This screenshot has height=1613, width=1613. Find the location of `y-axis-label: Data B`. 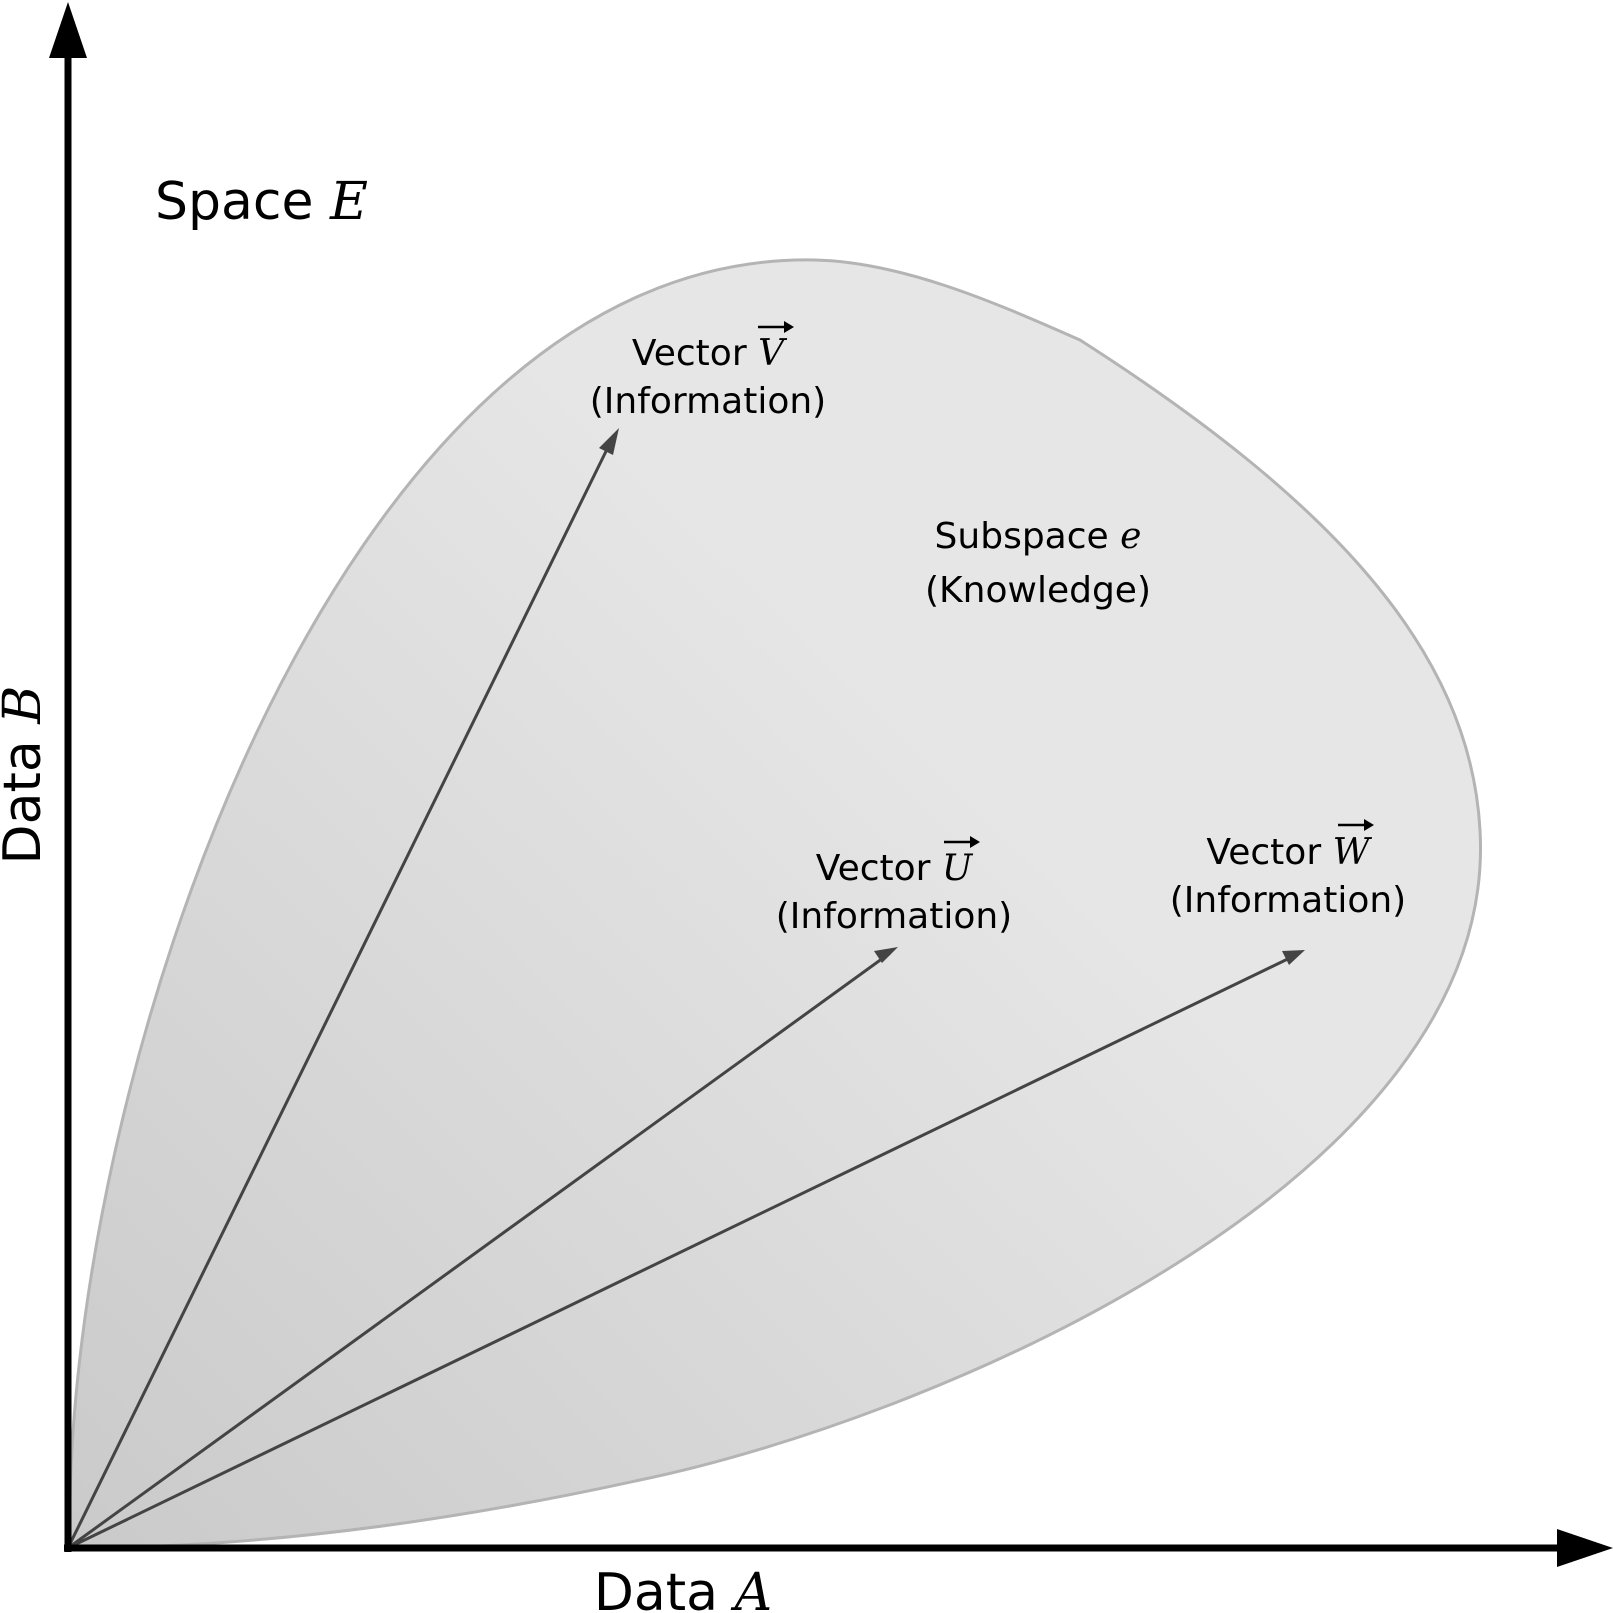

y-axis-label: Data B is located at coordinates (26, 775).